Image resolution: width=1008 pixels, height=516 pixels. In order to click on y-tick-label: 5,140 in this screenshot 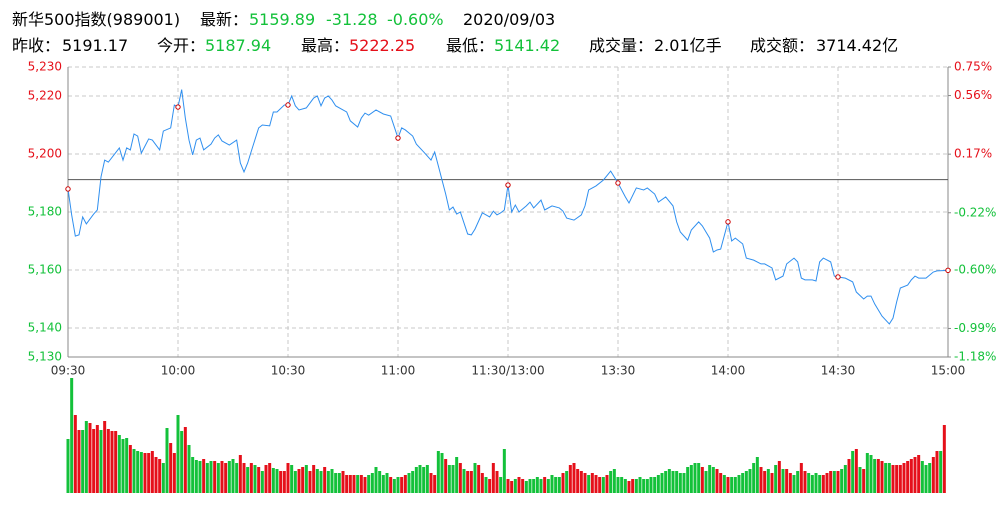, I will do `click(45, 328)`.